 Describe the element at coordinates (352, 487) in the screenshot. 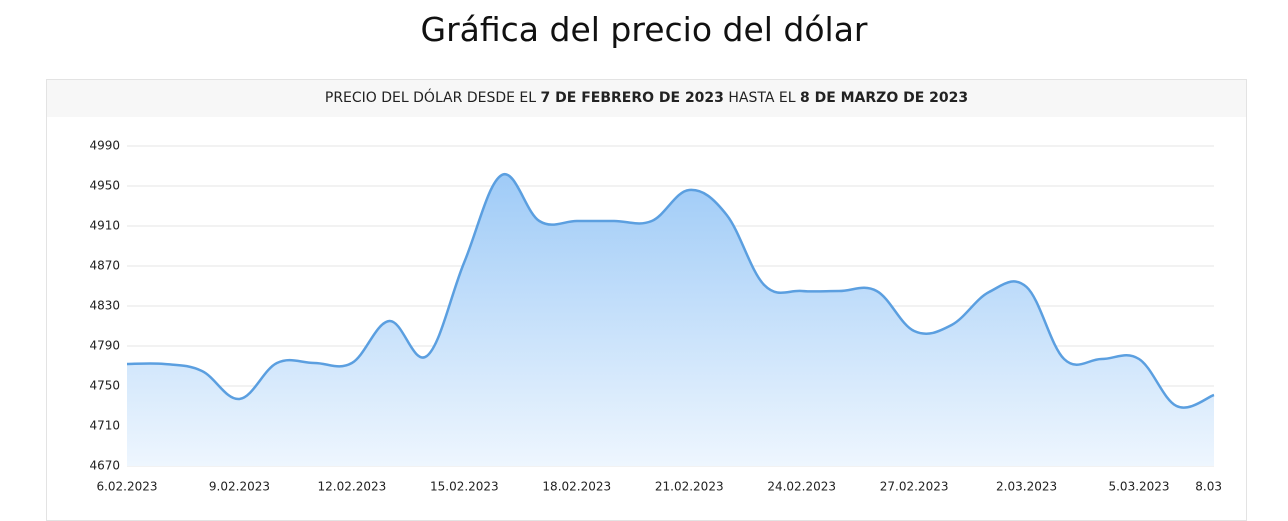

I see `x-tick-label: 12.02.2023` at that location.